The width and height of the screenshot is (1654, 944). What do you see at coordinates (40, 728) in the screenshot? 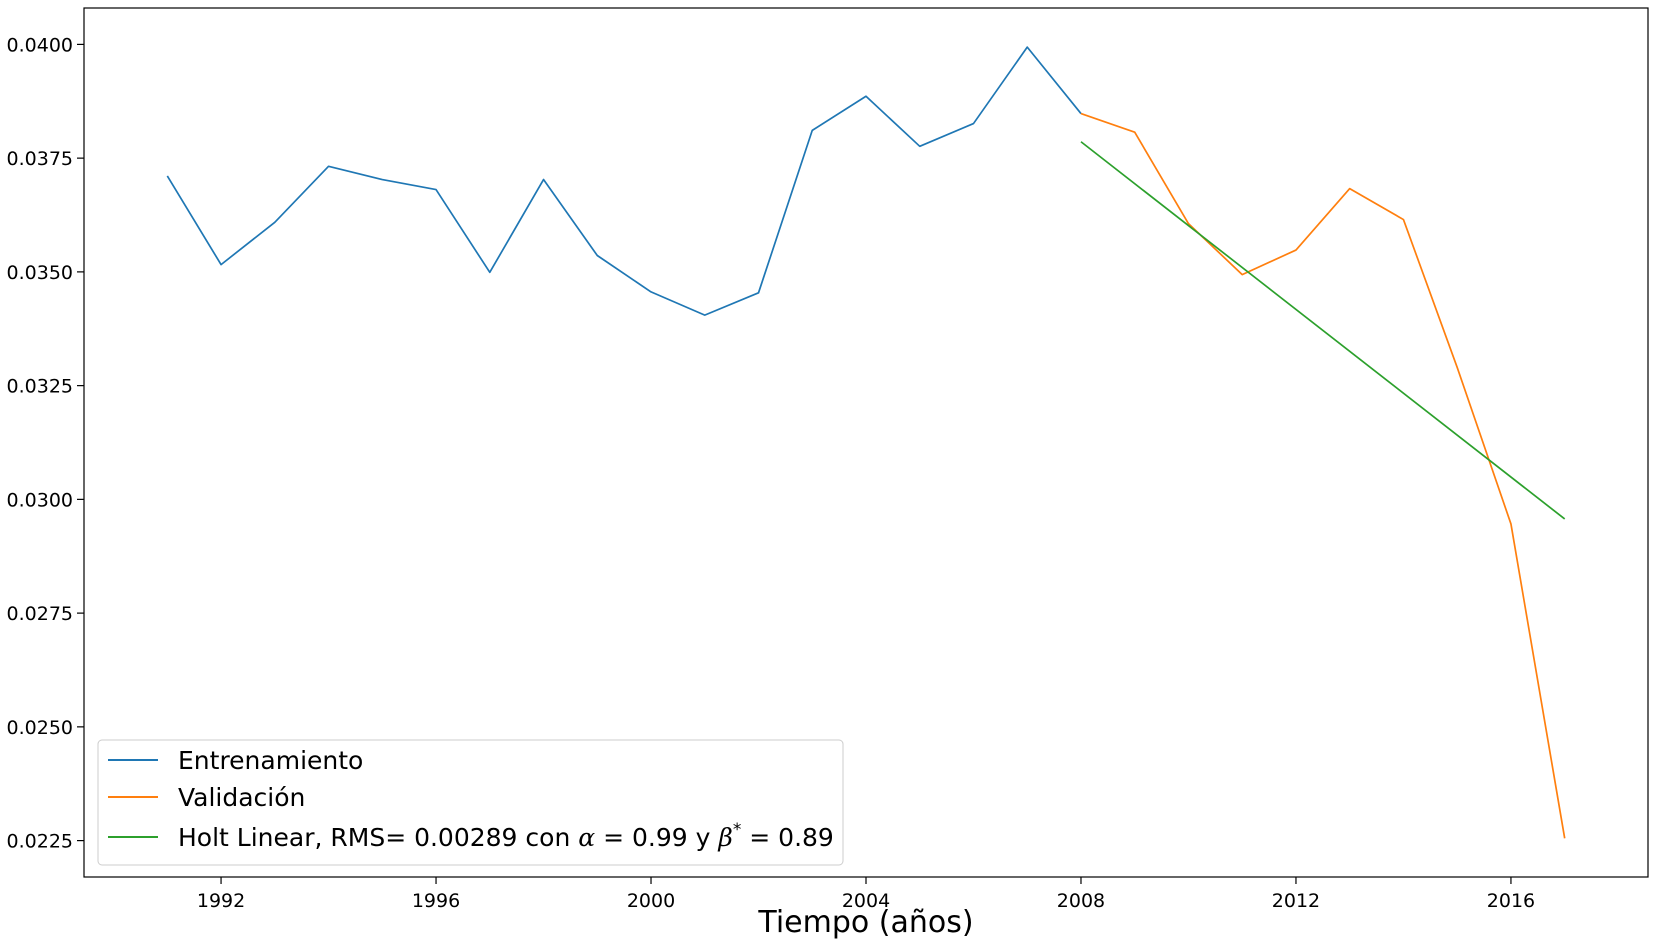
I see `y-tick-label: 0.0250` at bounding box center [40, 728].